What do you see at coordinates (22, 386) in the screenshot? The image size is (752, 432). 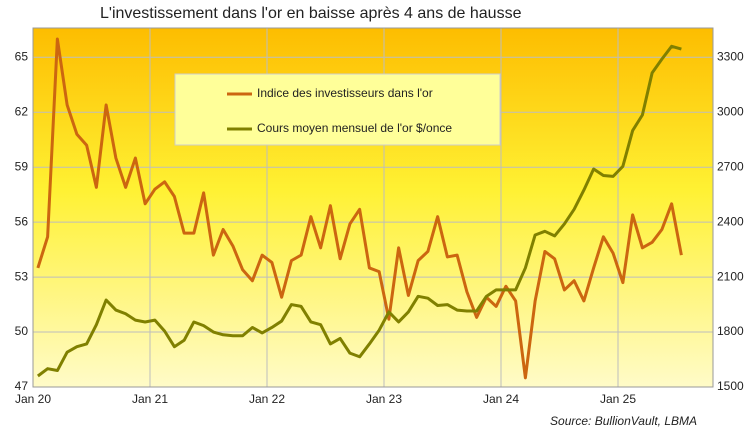 I see `y-tick-label: 47` at bounding box center [22, 386].